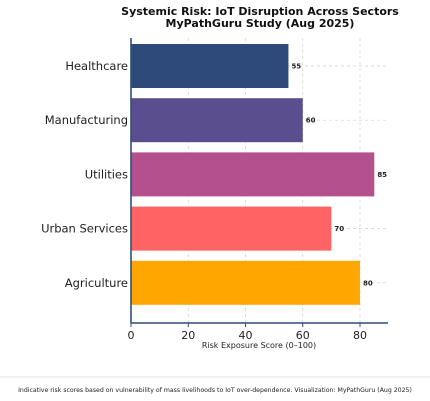 The image size is (430, 401). Describe the element at coordinates (296, 67) in the screenshot. I see `bar-value-label: 55` at that location.